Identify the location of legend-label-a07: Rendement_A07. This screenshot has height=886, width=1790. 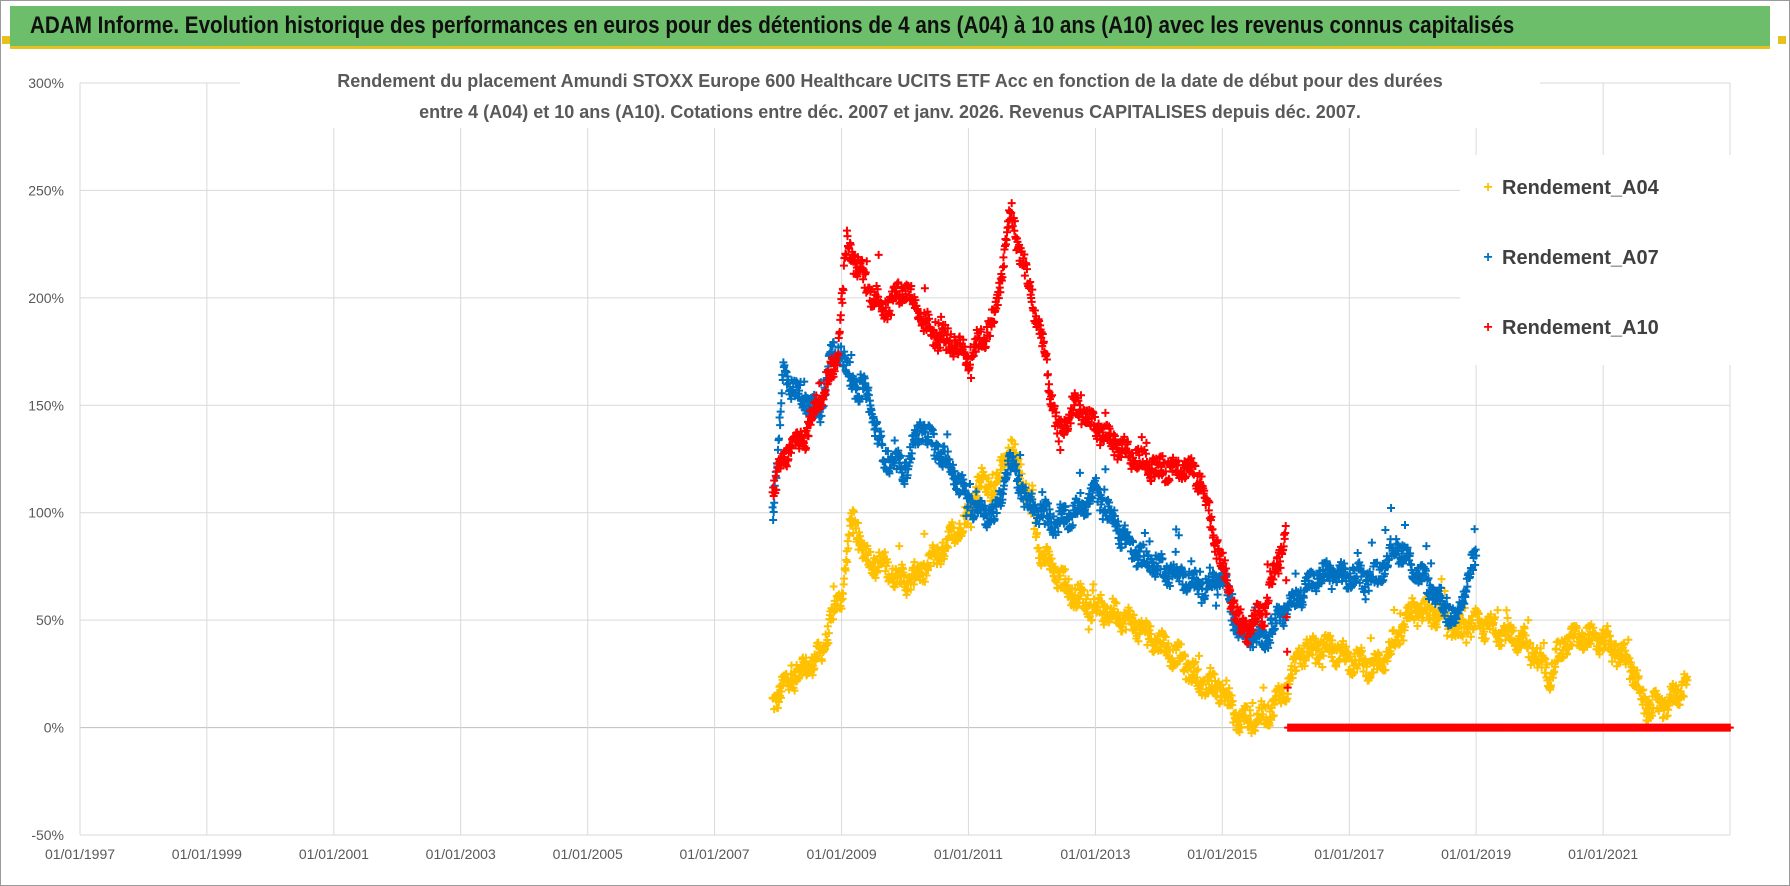
(1580, 257).